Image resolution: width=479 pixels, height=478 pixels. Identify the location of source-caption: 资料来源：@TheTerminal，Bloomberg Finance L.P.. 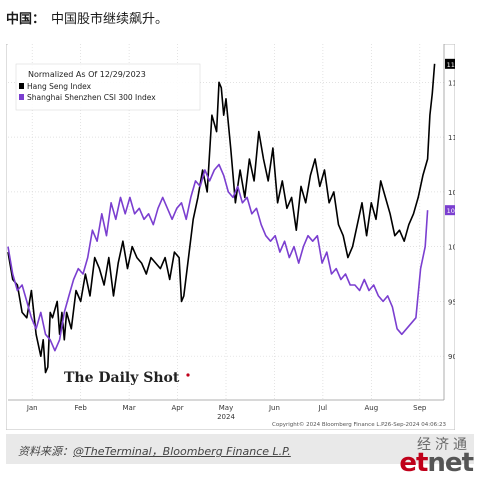
(154, 451).